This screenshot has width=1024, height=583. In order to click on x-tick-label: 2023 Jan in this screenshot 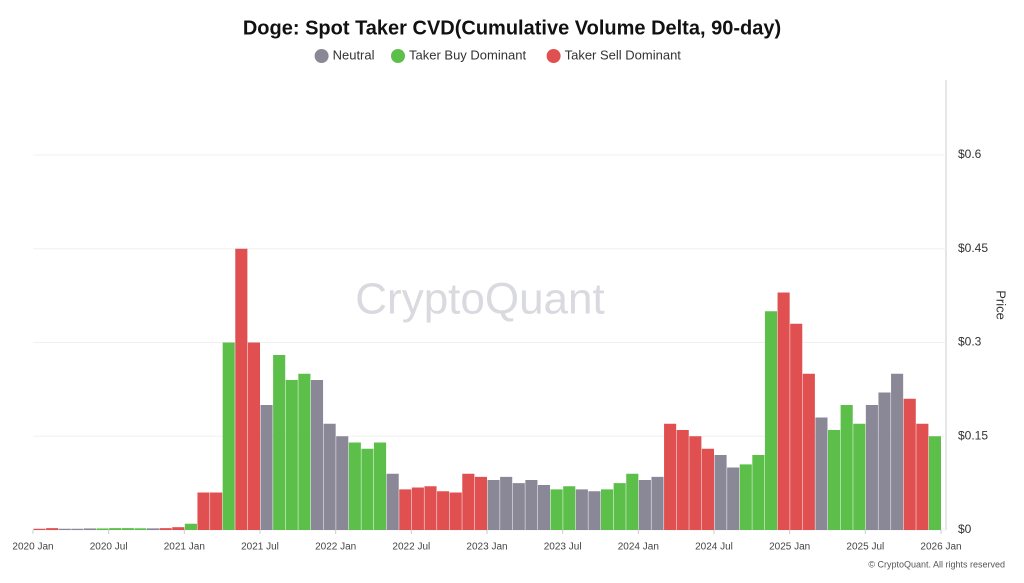, I will do `click(486, 547)`.